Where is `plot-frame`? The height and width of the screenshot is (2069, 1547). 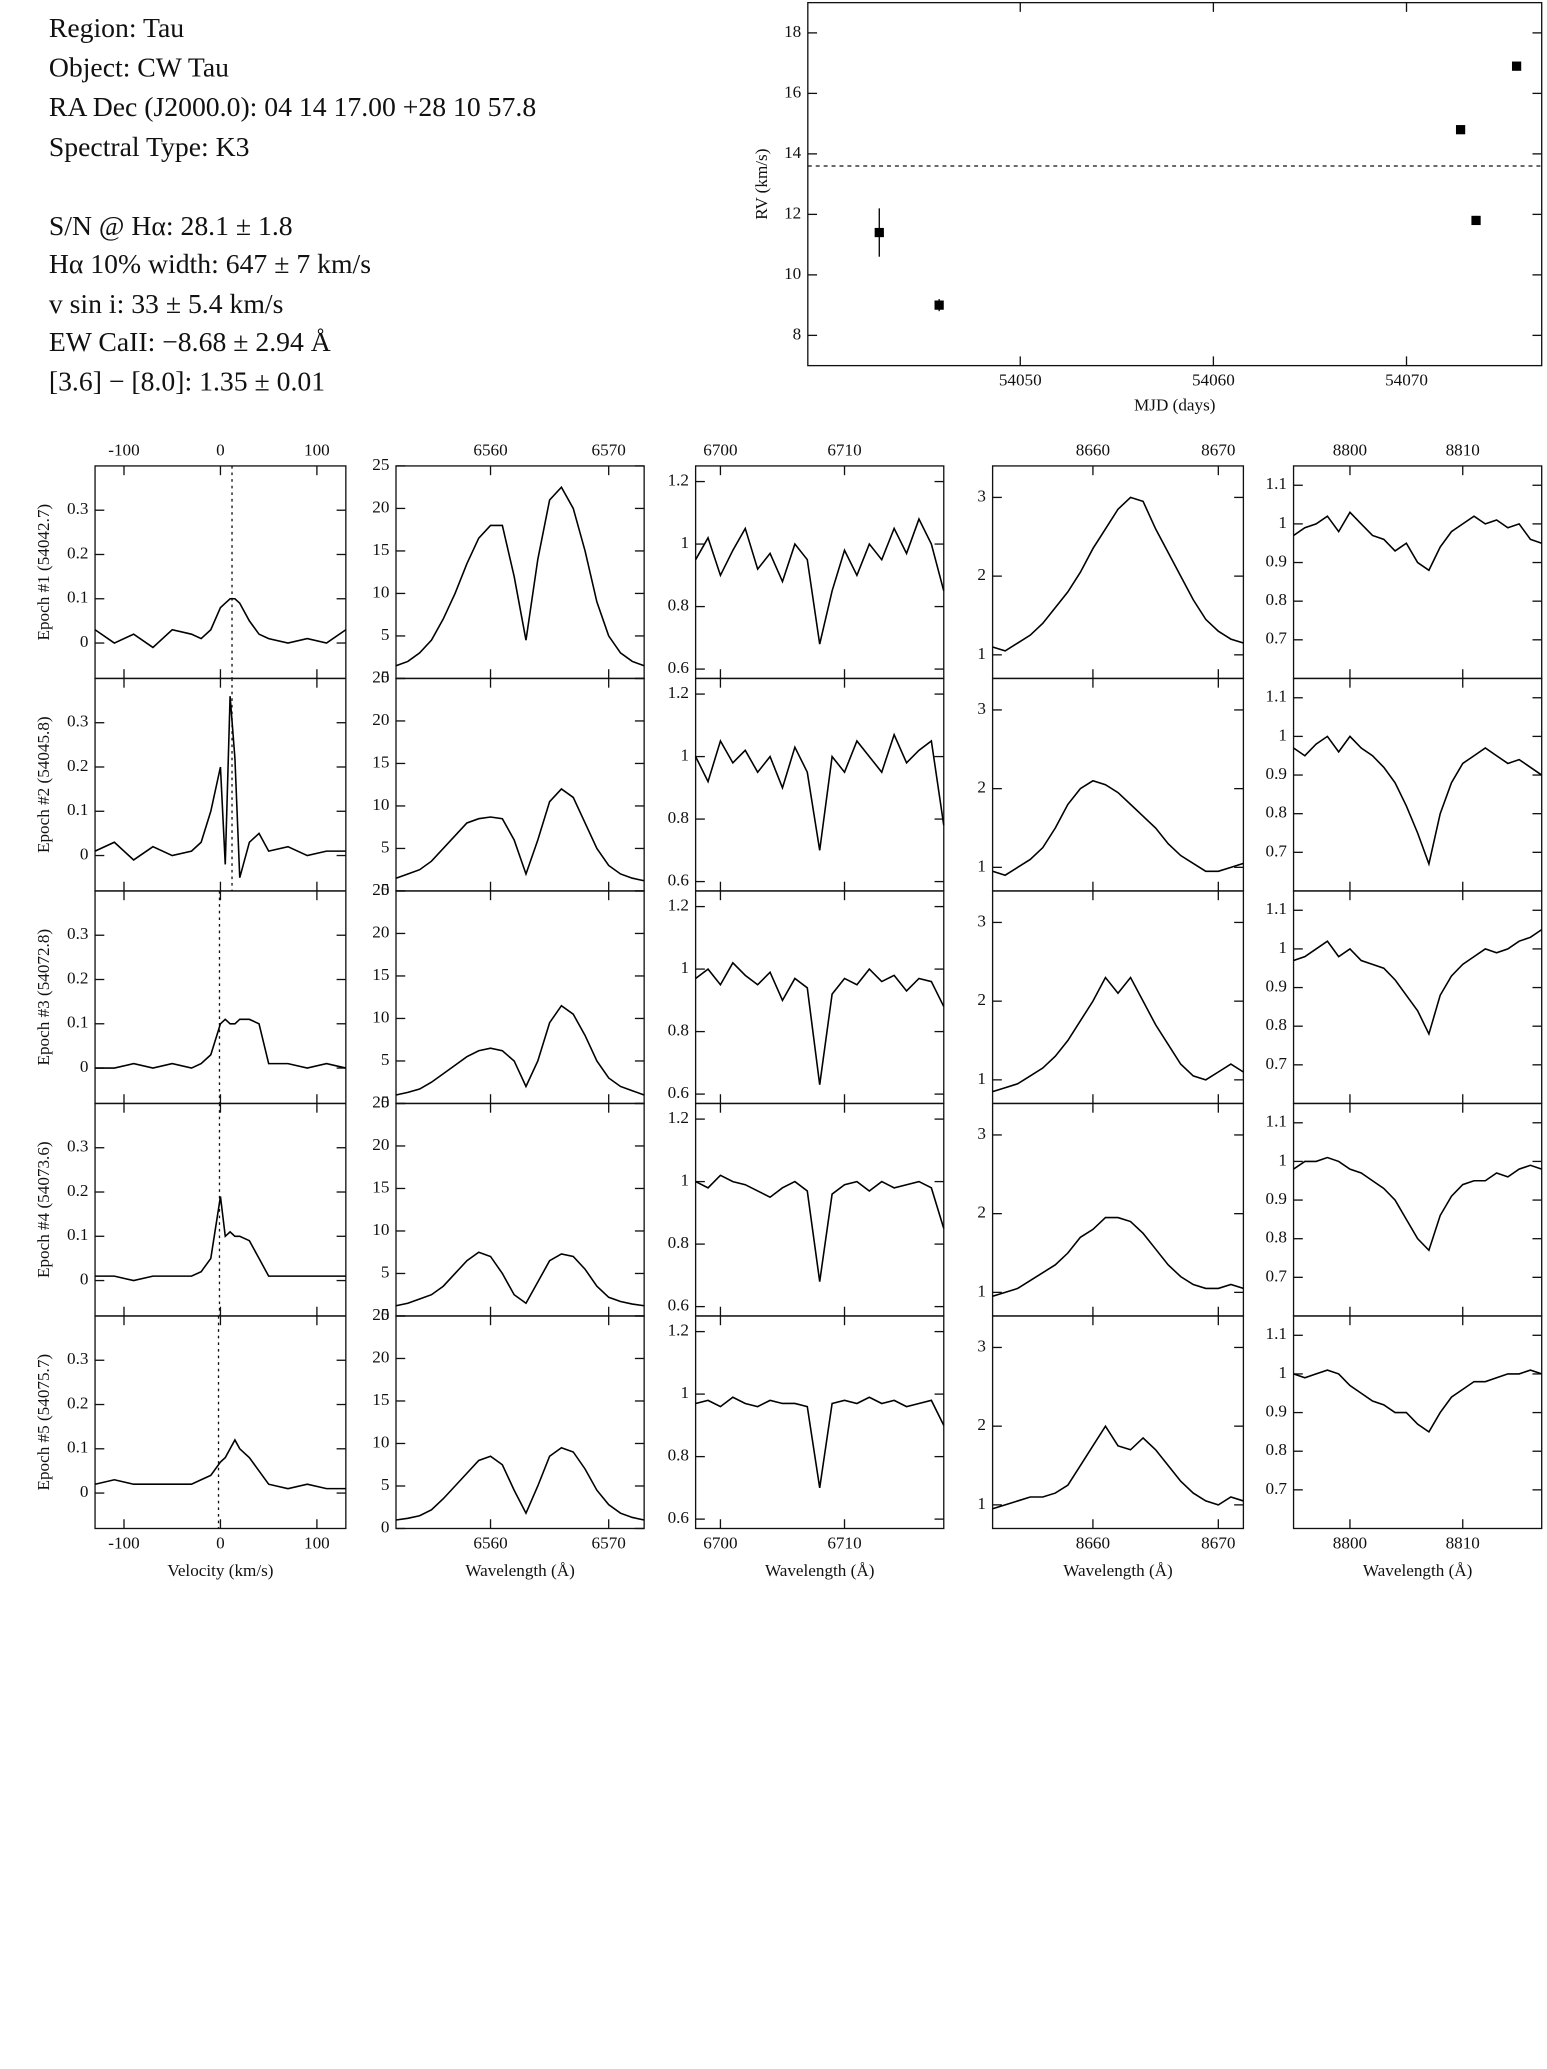 plot-frame is located at coordinates (819, 1422).